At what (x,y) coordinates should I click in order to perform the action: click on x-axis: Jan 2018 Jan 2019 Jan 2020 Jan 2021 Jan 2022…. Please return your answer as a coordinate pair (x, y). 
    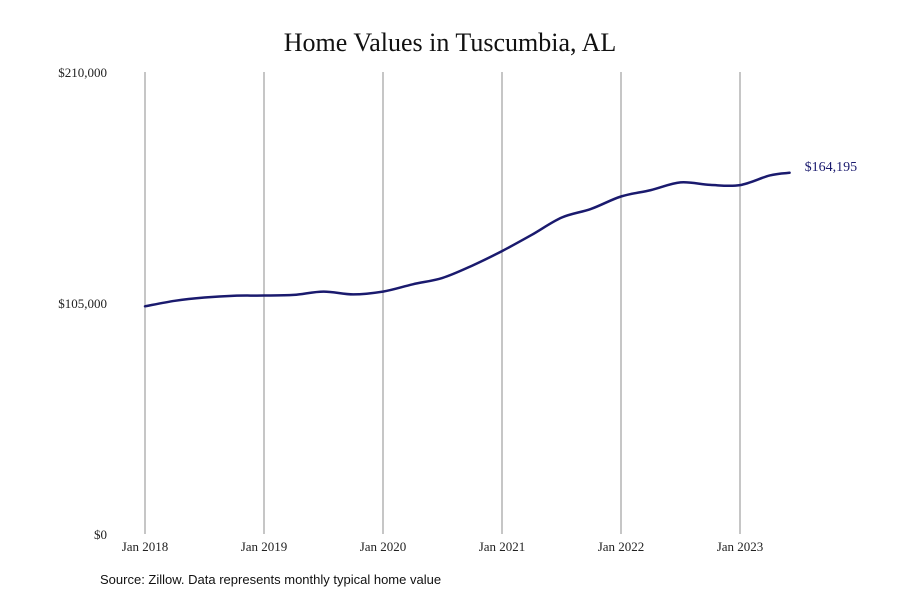
    Looking at the image, I should click on (443, 546).